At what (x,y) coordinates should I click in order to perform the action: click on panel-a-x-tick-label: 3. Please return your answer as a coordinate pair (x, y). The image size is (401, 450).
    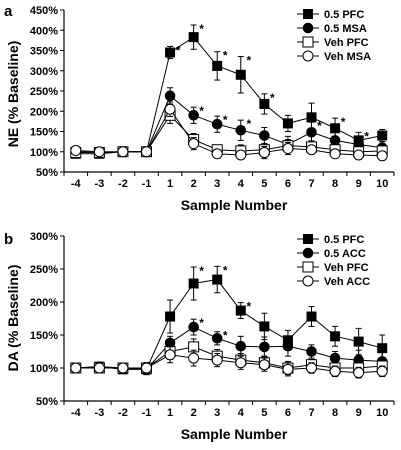
    Looking at the image, I should click on (217, 184).